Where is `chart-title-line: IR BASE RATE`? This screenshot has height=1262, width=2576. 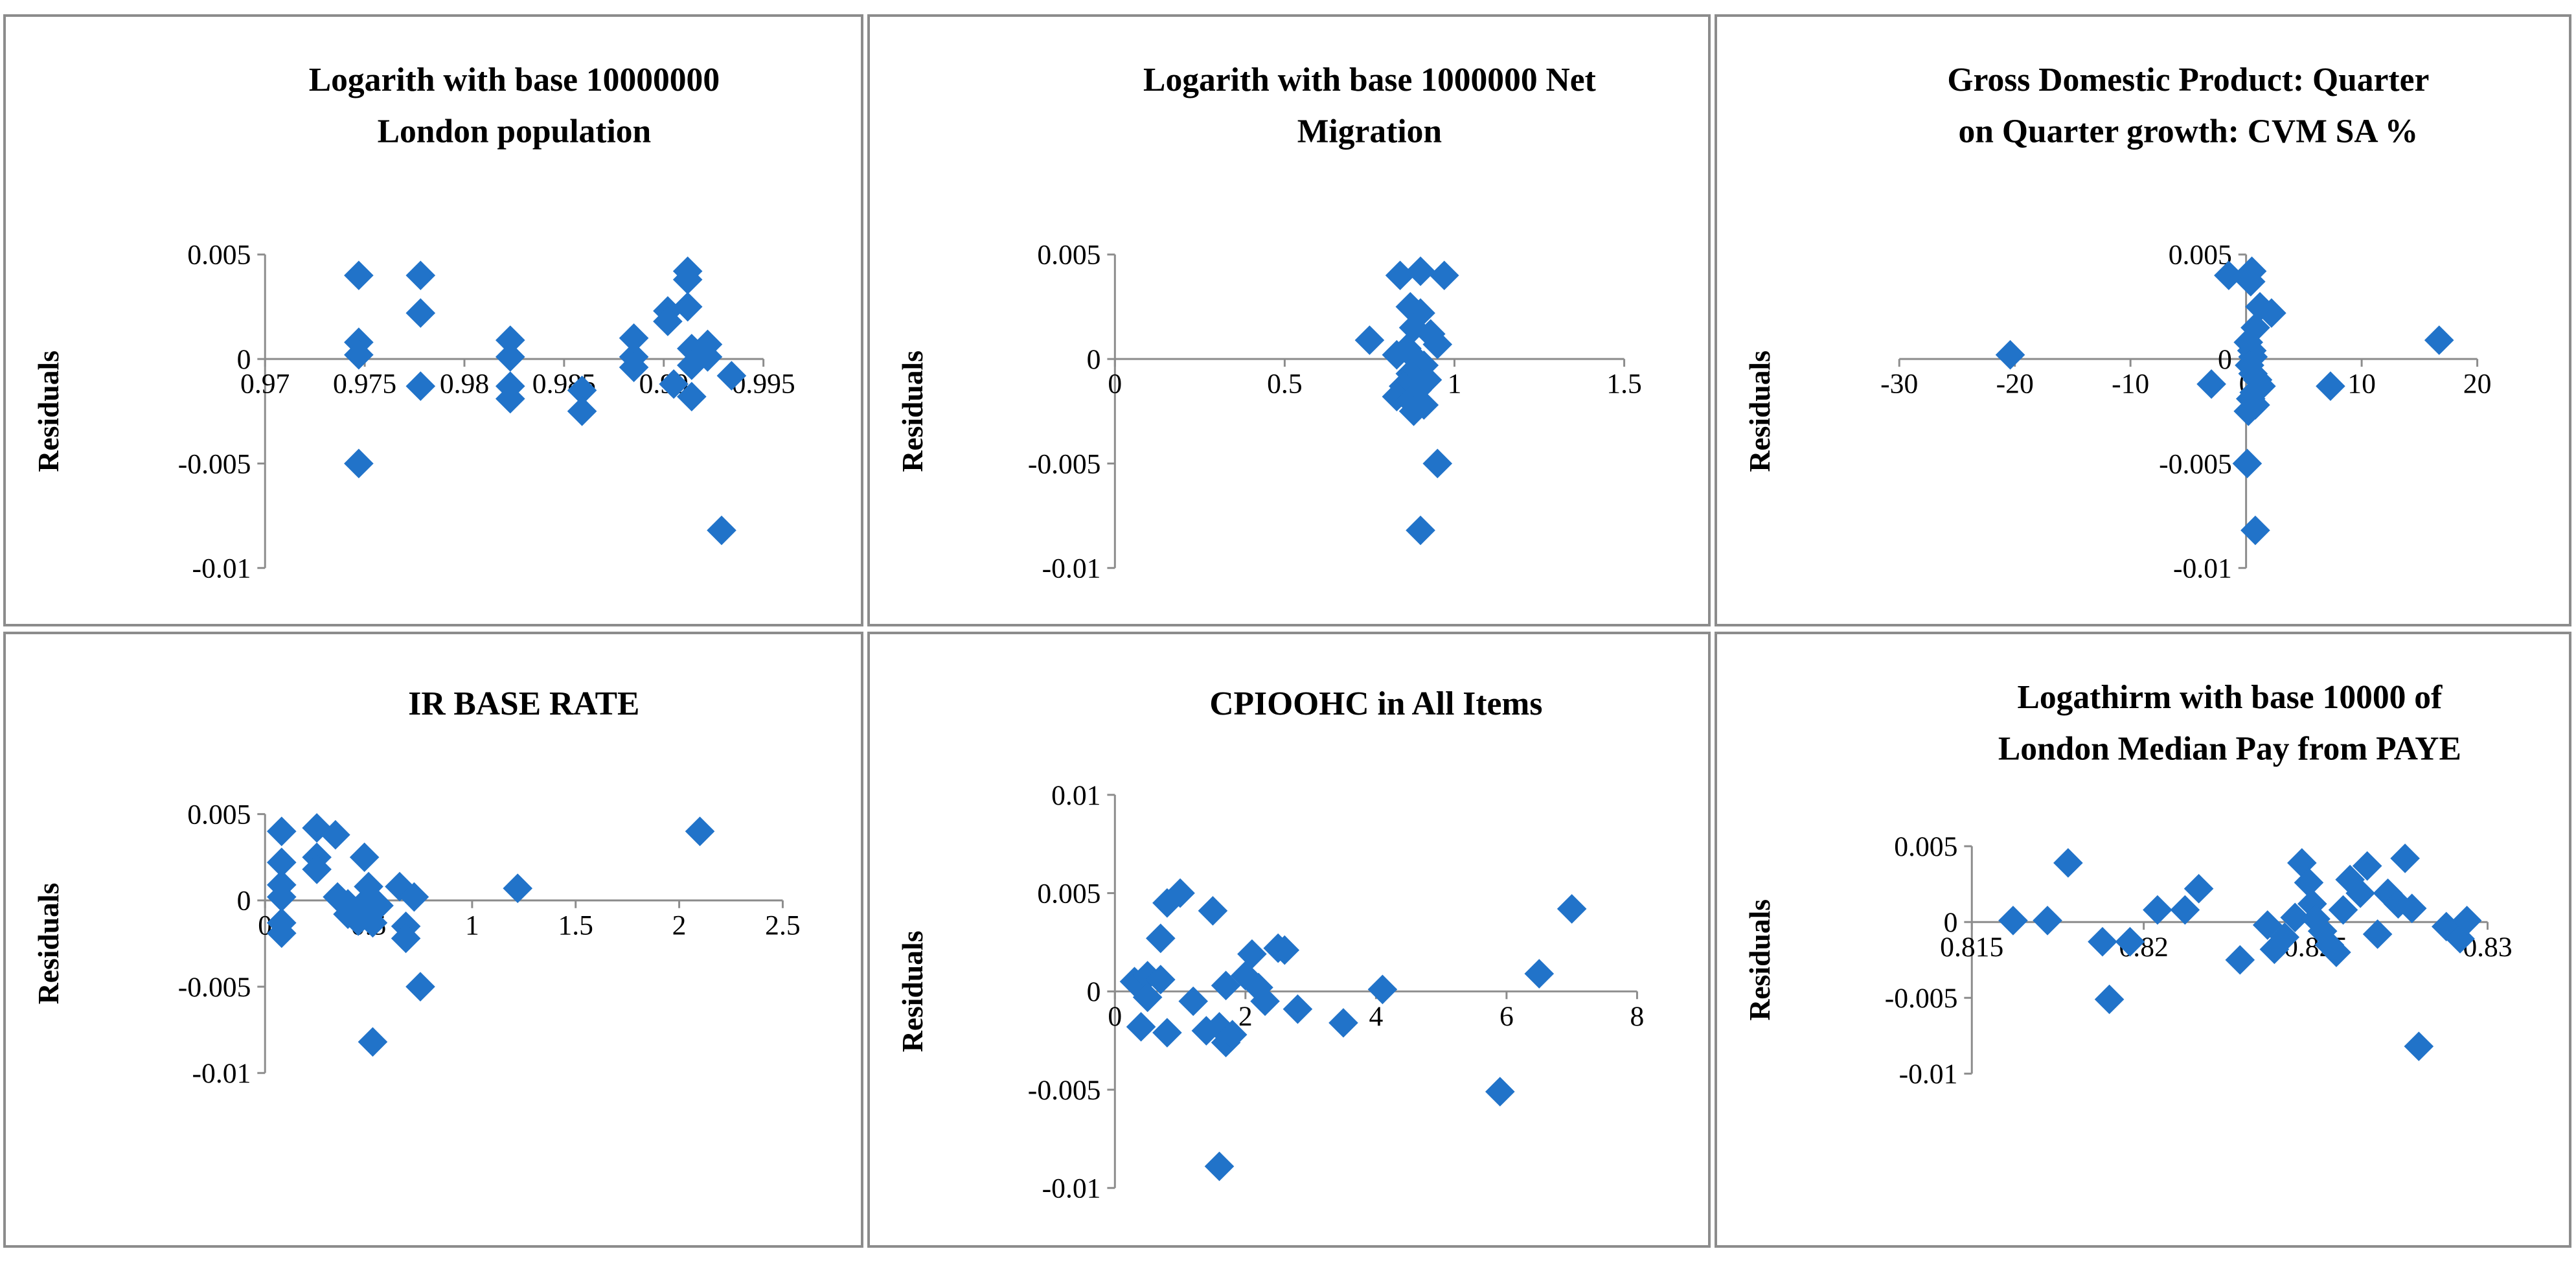 chart-title-line: IR BASE RATE is located at coordinates (524, 703).